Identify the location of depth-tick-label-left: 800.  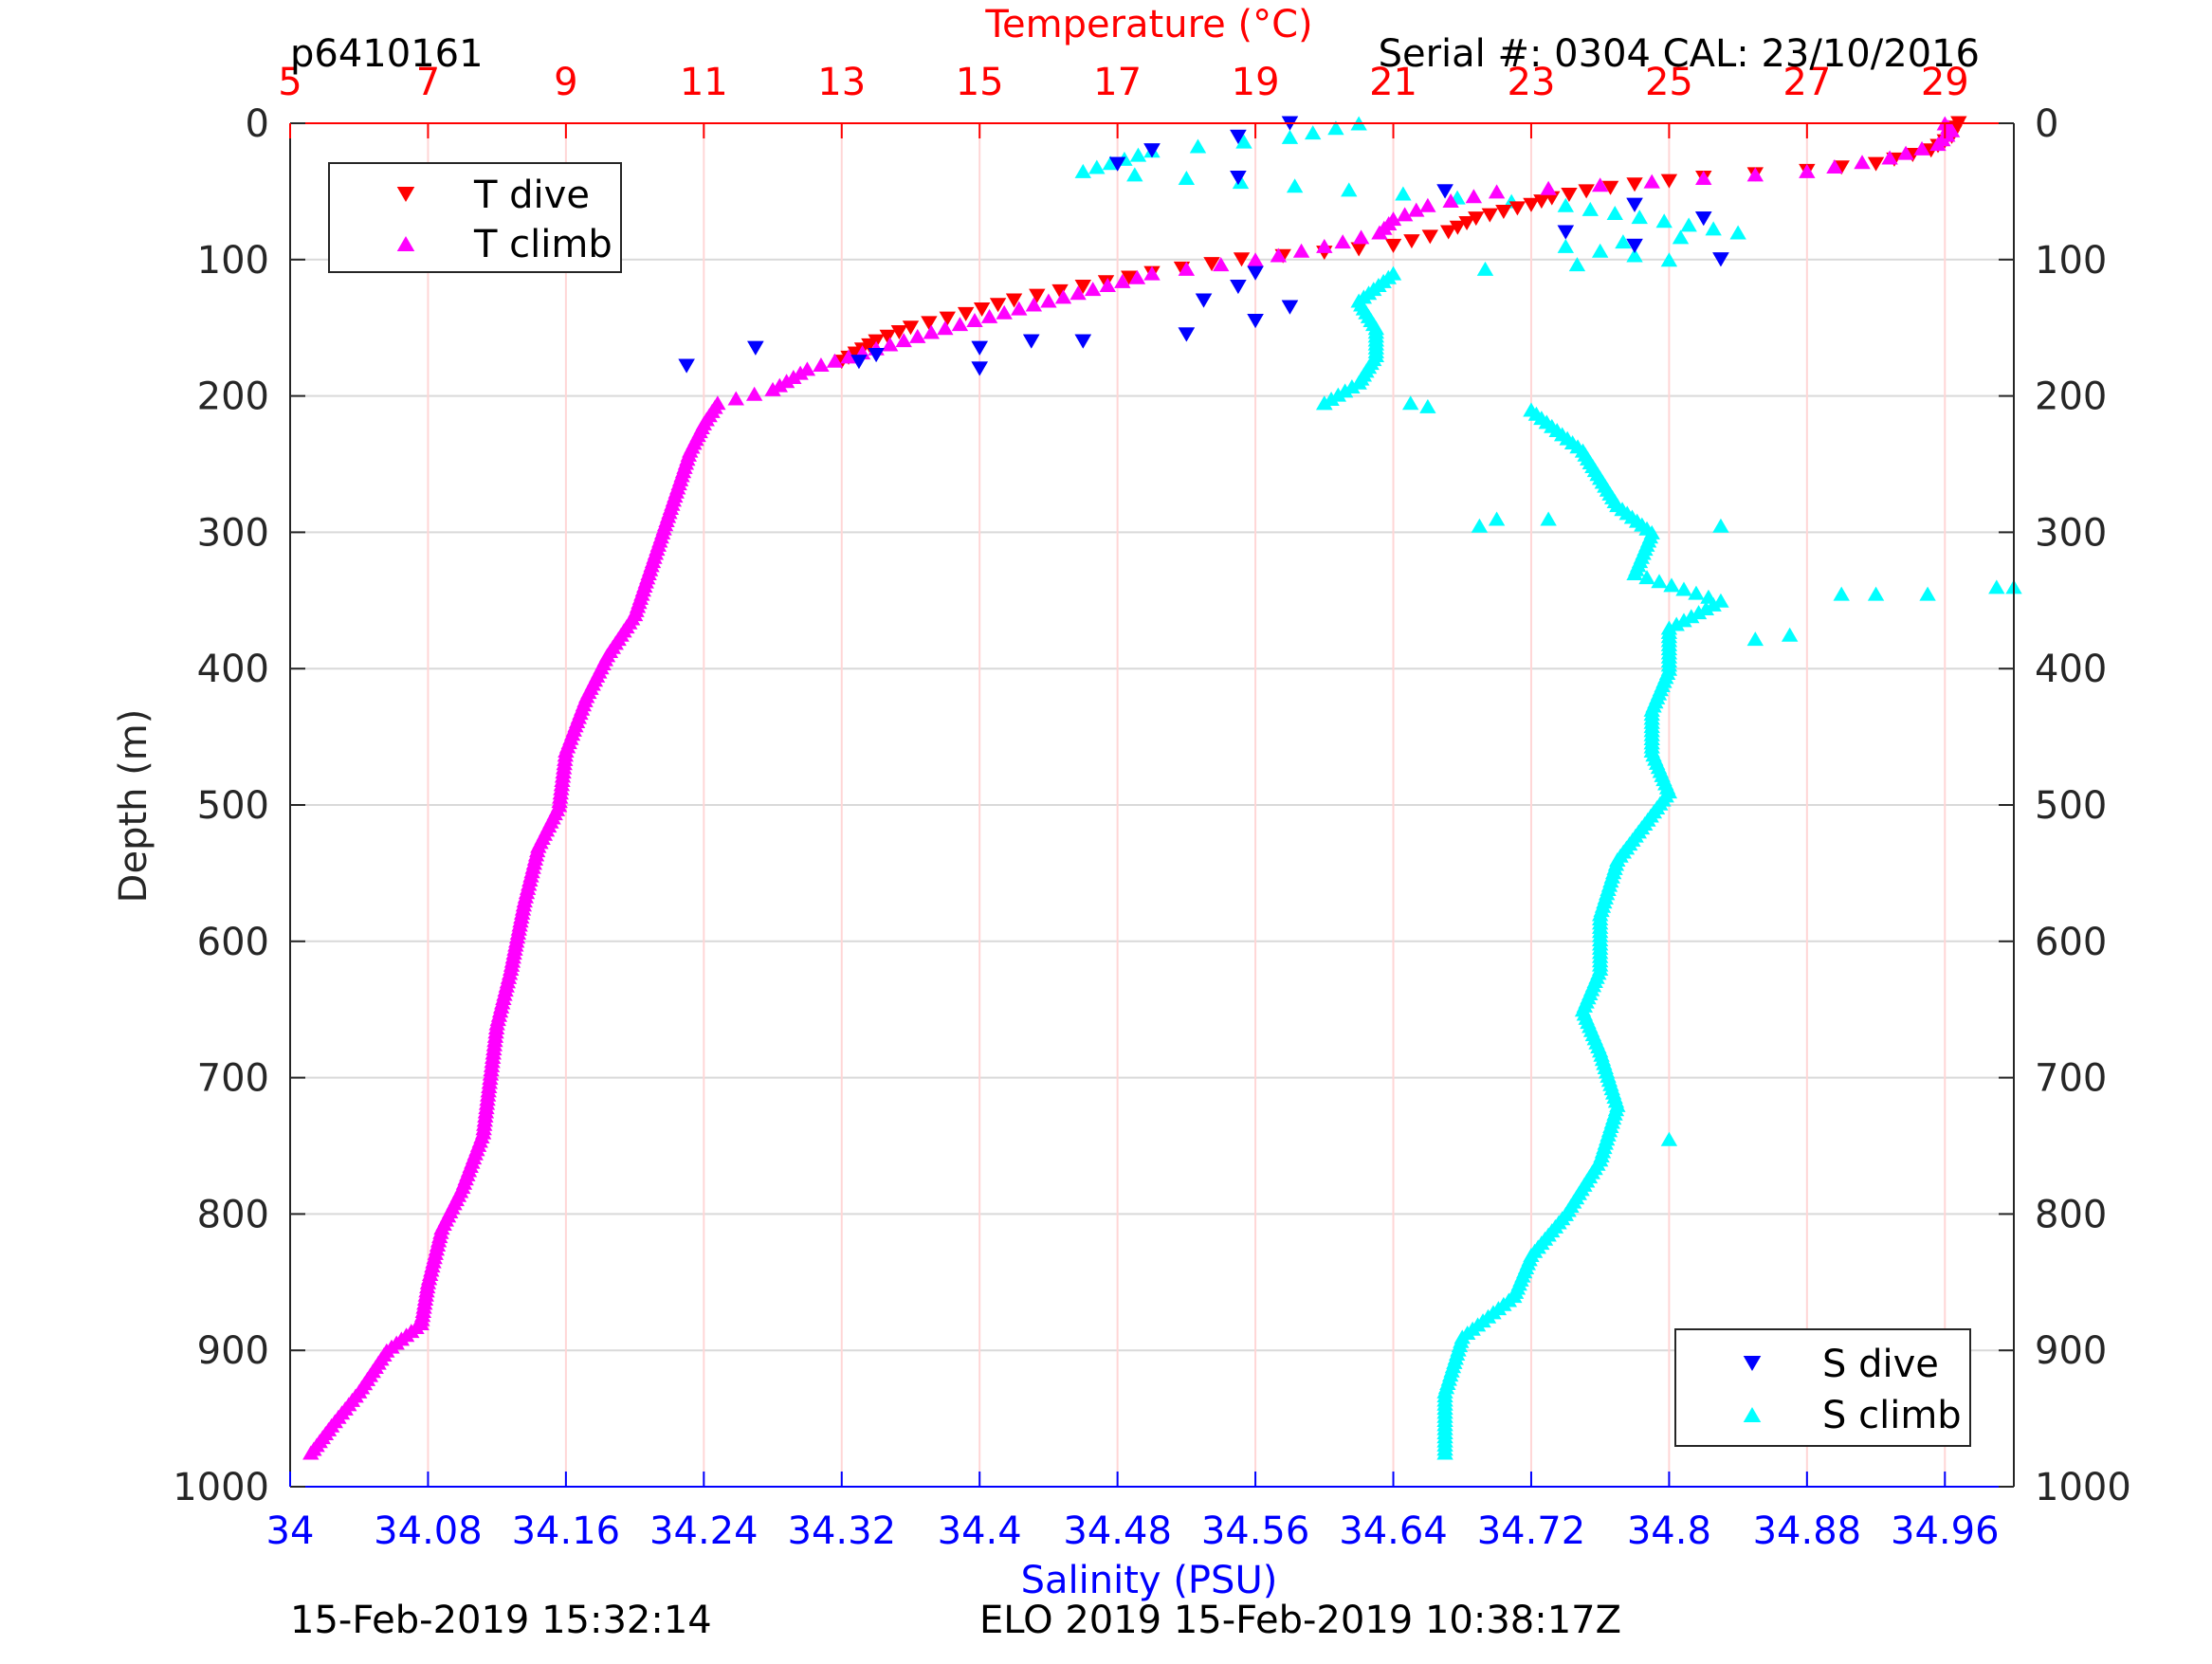
(233, 1214).